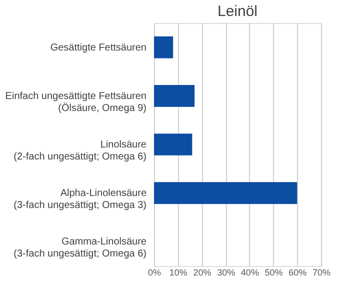  I want to click on x-tick-label: 30%, so click(226, 273).